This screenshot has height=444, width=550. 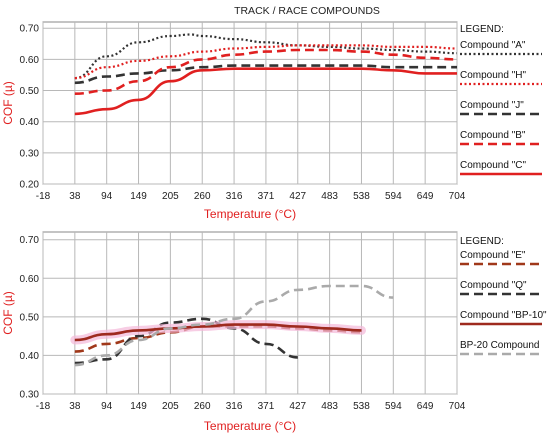 What do you see at coordinates (493, 45) in the screenshot?
I see `legend-entry-label: Compound "A"` at bounding box center [493, 45].